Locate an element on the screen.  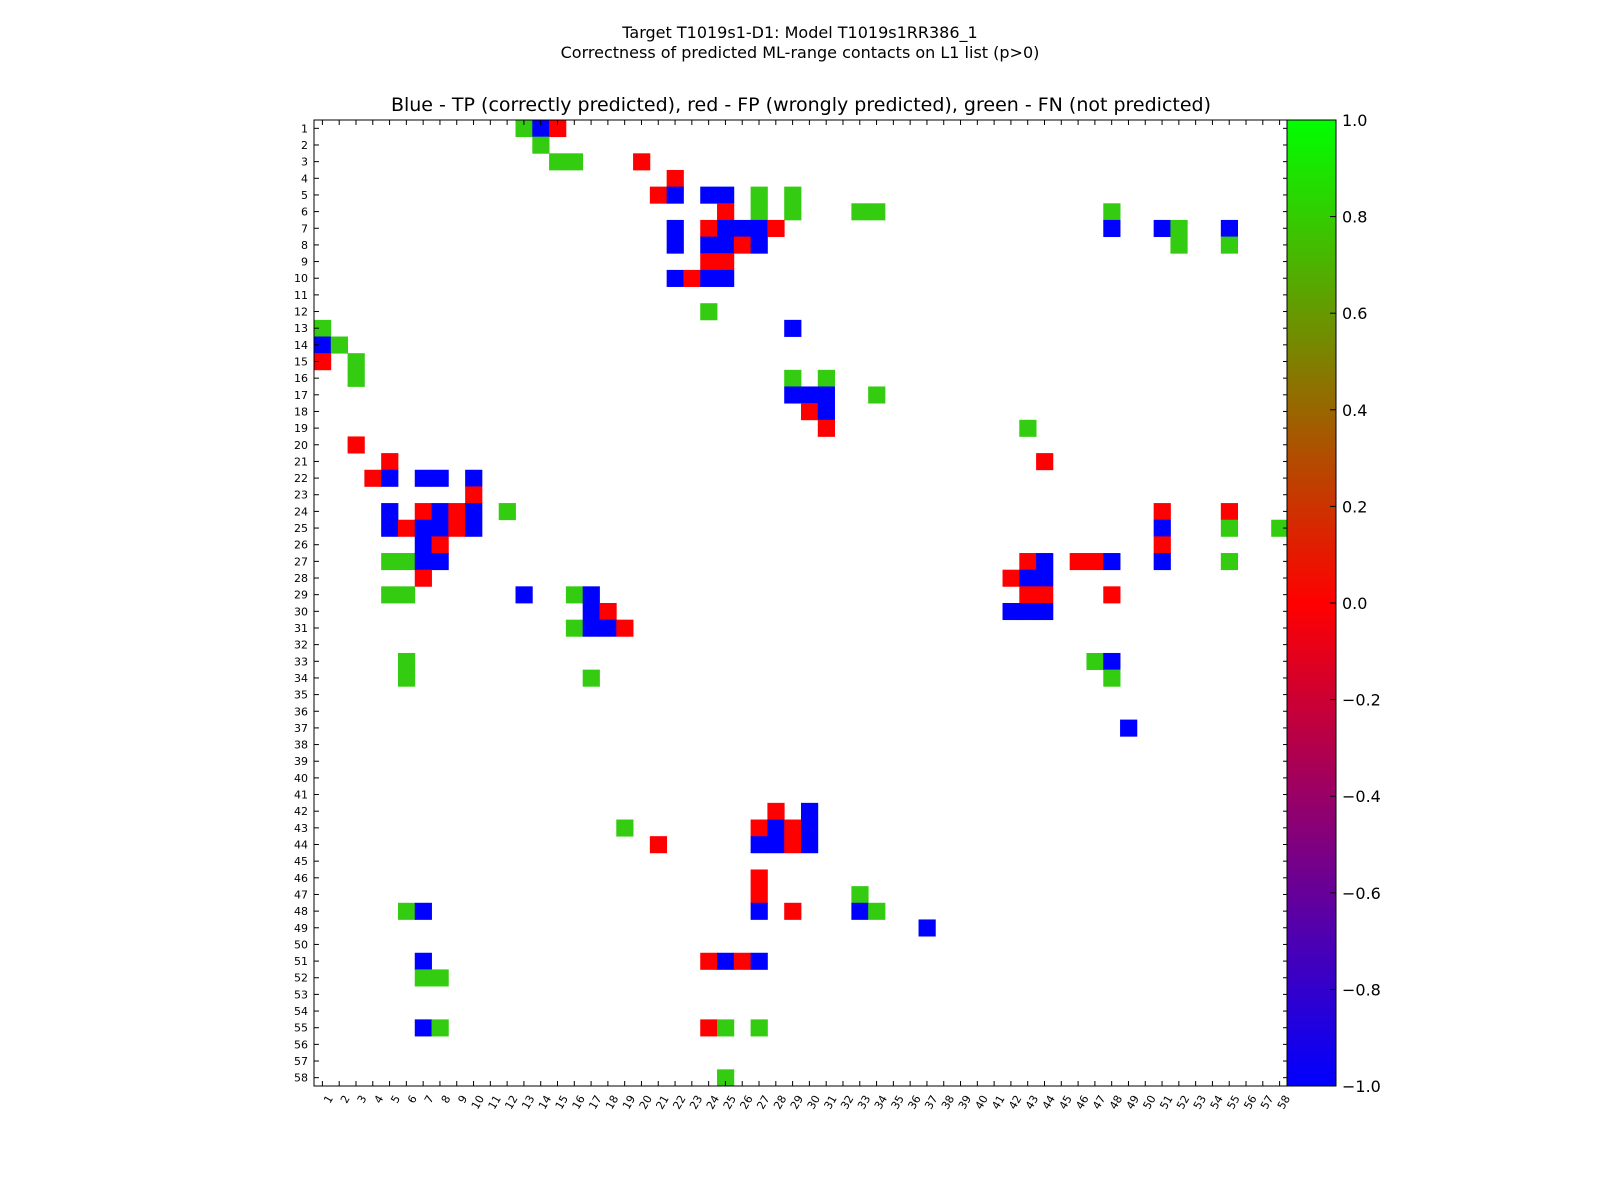
x-tick-label: 11 is located at coordinates (495, 1102).